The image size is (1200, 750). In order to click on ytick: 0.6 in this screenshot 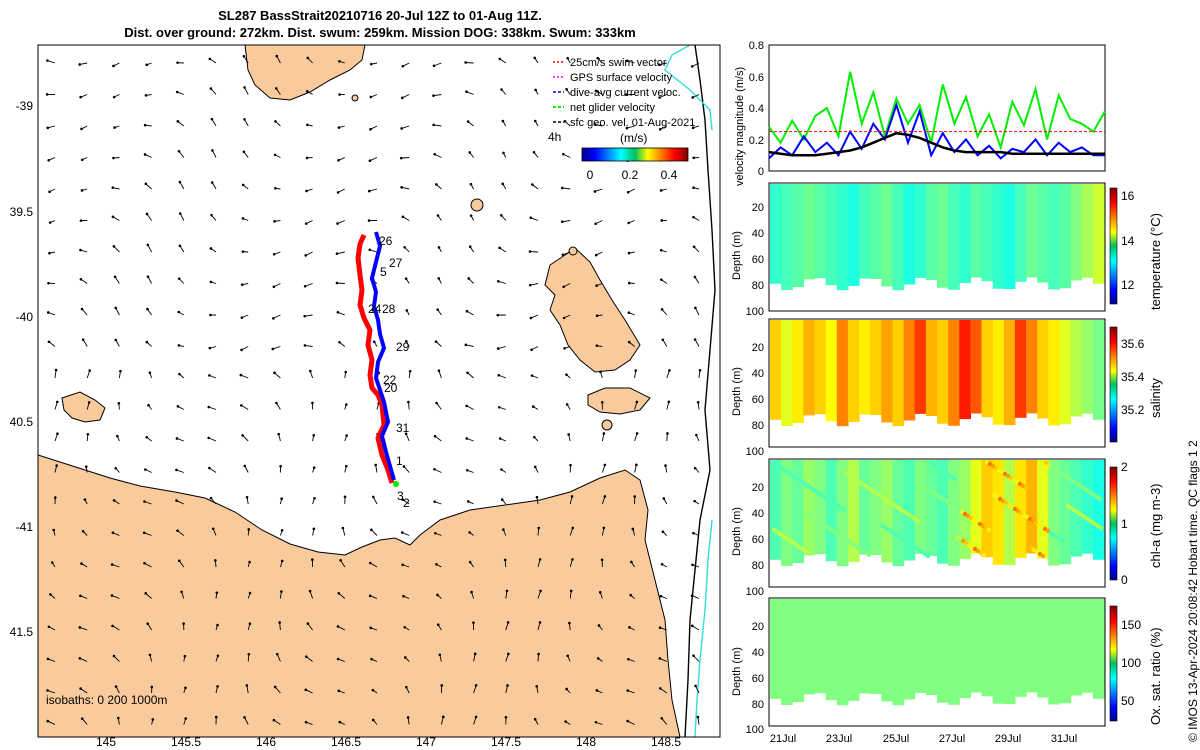, I will do `click(756, 78)`.